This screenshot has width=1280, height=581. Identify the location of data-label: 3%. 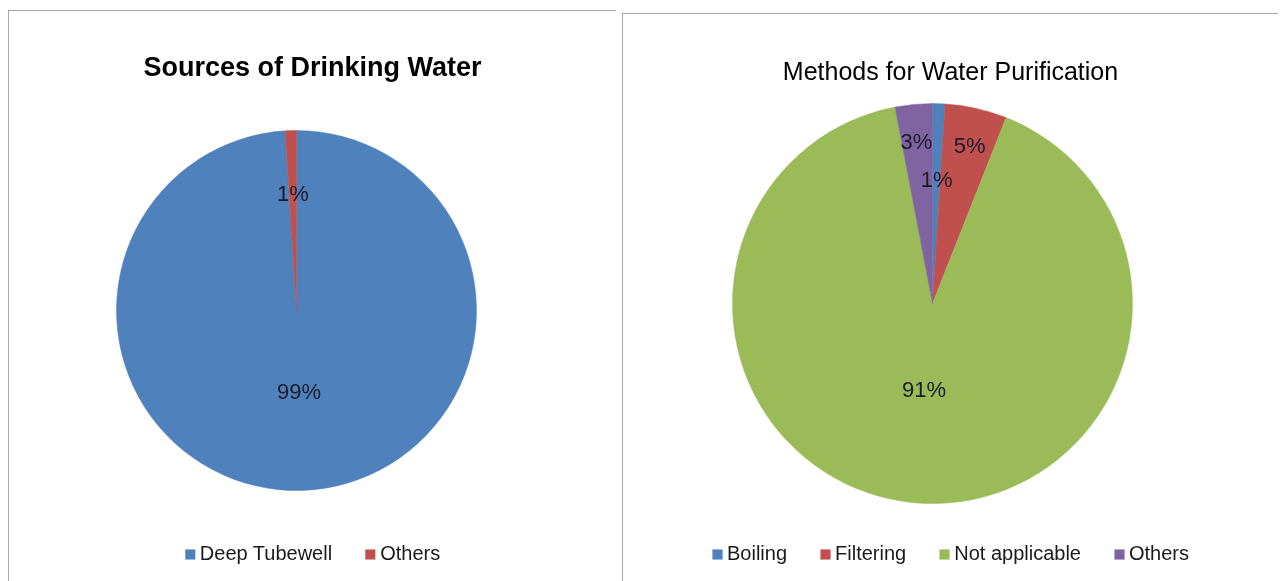
(916, 142).